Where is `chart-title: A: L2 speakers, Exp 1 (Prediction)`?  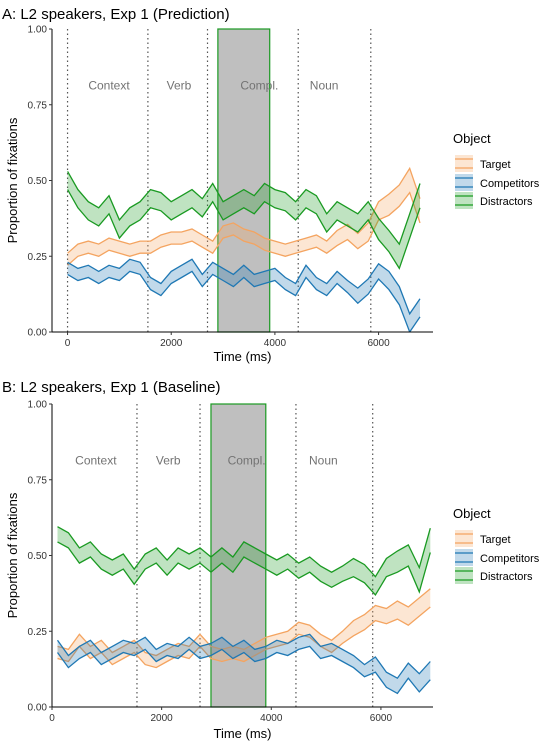
chart-title: A: L2 speakers, Exp 1 (Prediction) is located at coordinates (116, 14).